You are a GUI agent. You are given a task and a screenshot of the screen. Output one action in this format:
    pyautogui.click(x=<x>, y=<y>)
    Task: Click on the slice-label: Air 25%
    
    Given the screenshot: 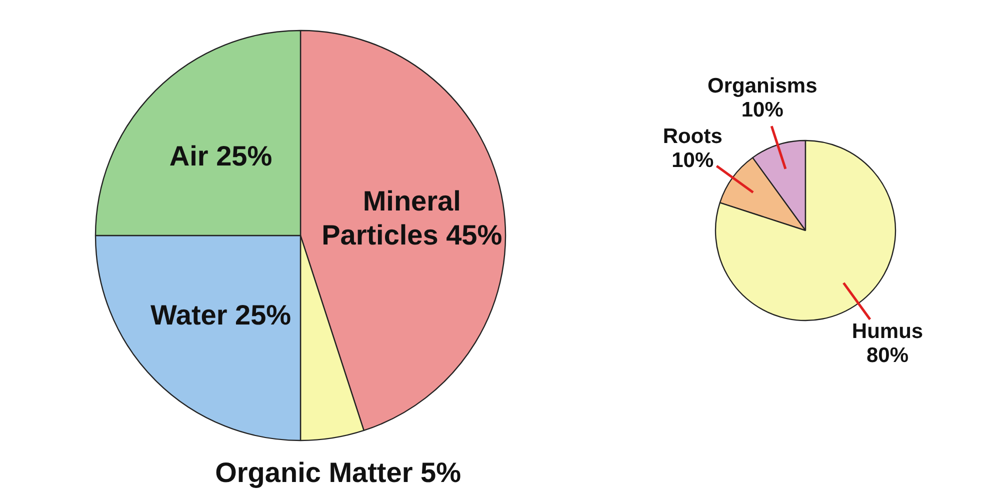 What is the action you would take?
    pyautogui.click(x=220, y=156)
    